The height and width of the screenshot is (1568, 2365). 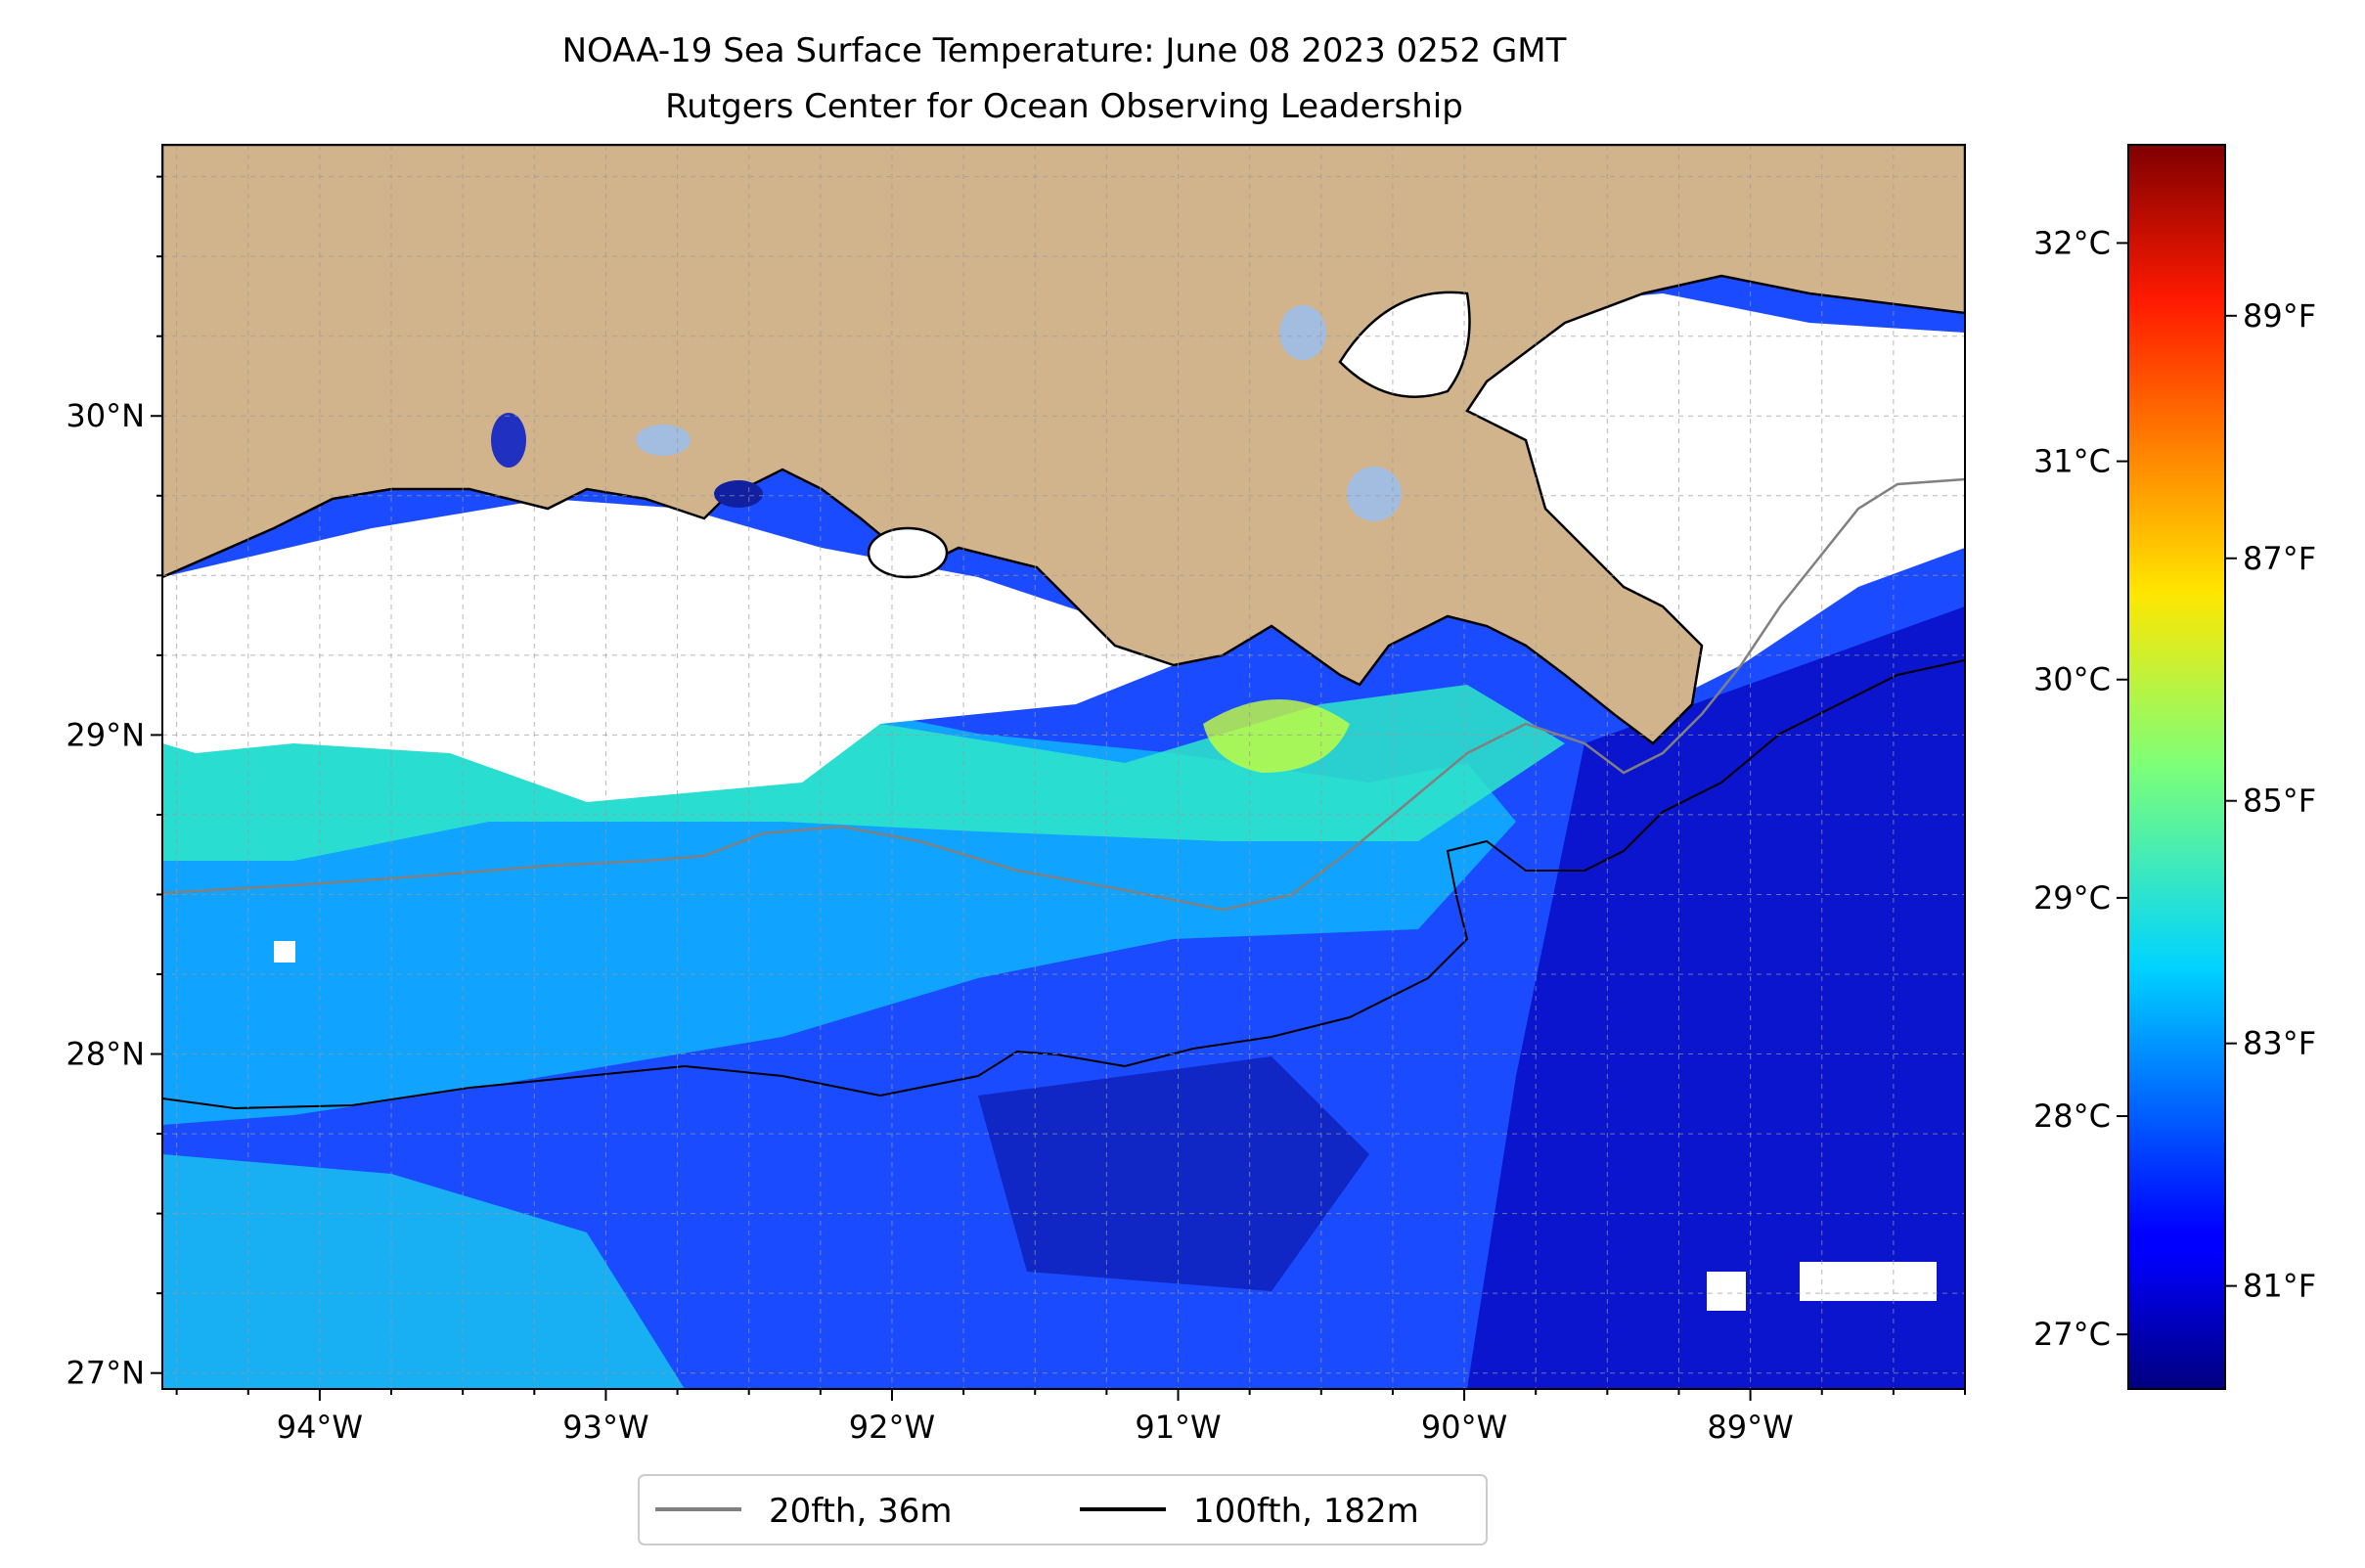 I want to click on lat-tick-label: 27°N, so click(x=105, y=1373).